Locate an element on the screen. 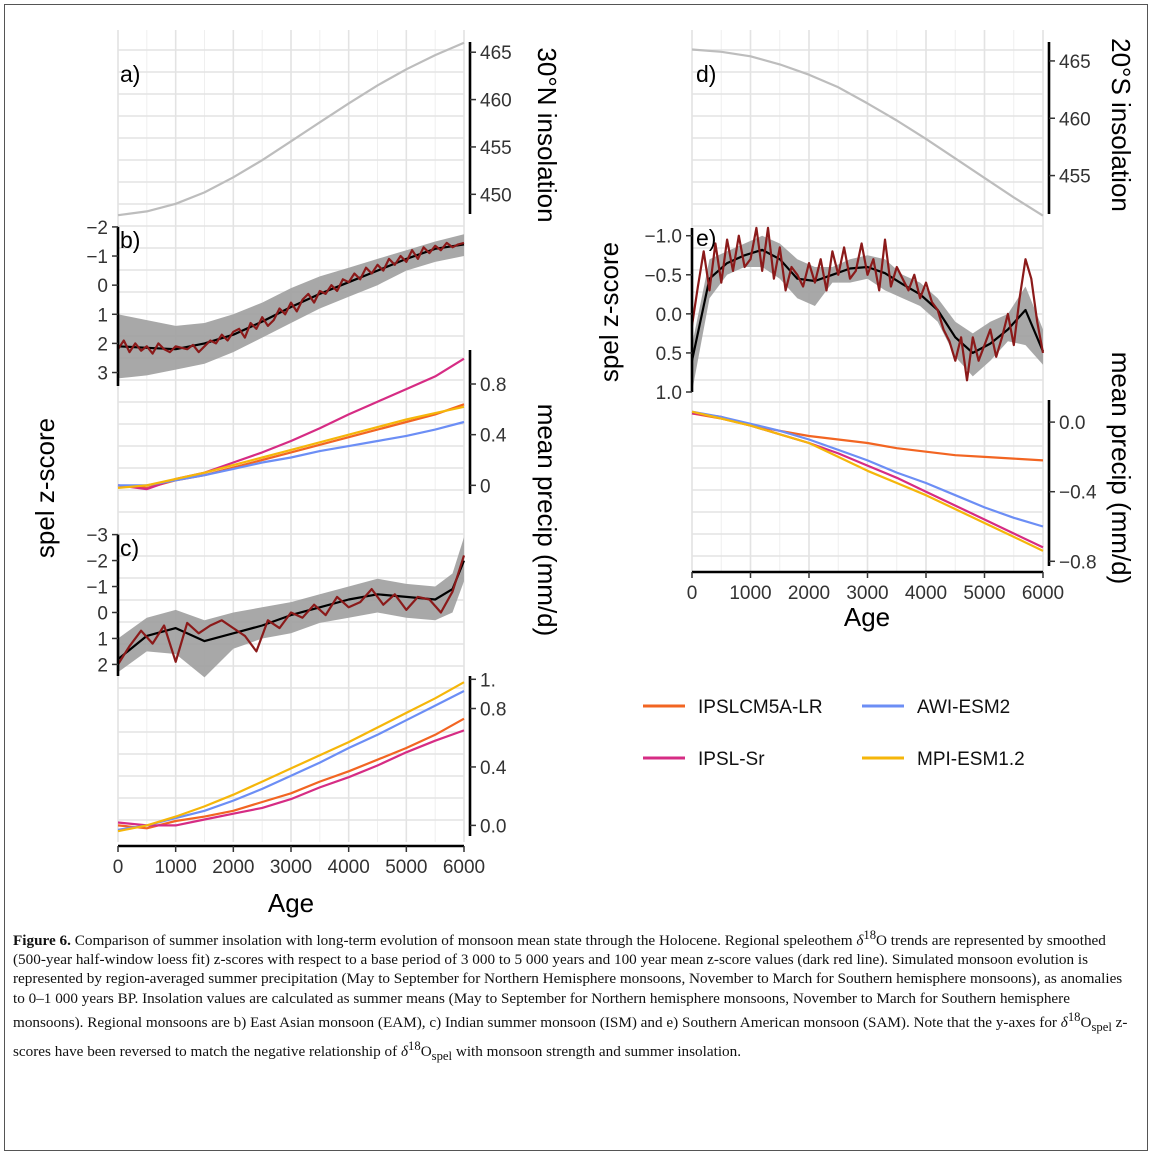 The image size is (1153, 1153). panel-b2-y-tick-label: 0.4 is located at coordinates (493, 436).